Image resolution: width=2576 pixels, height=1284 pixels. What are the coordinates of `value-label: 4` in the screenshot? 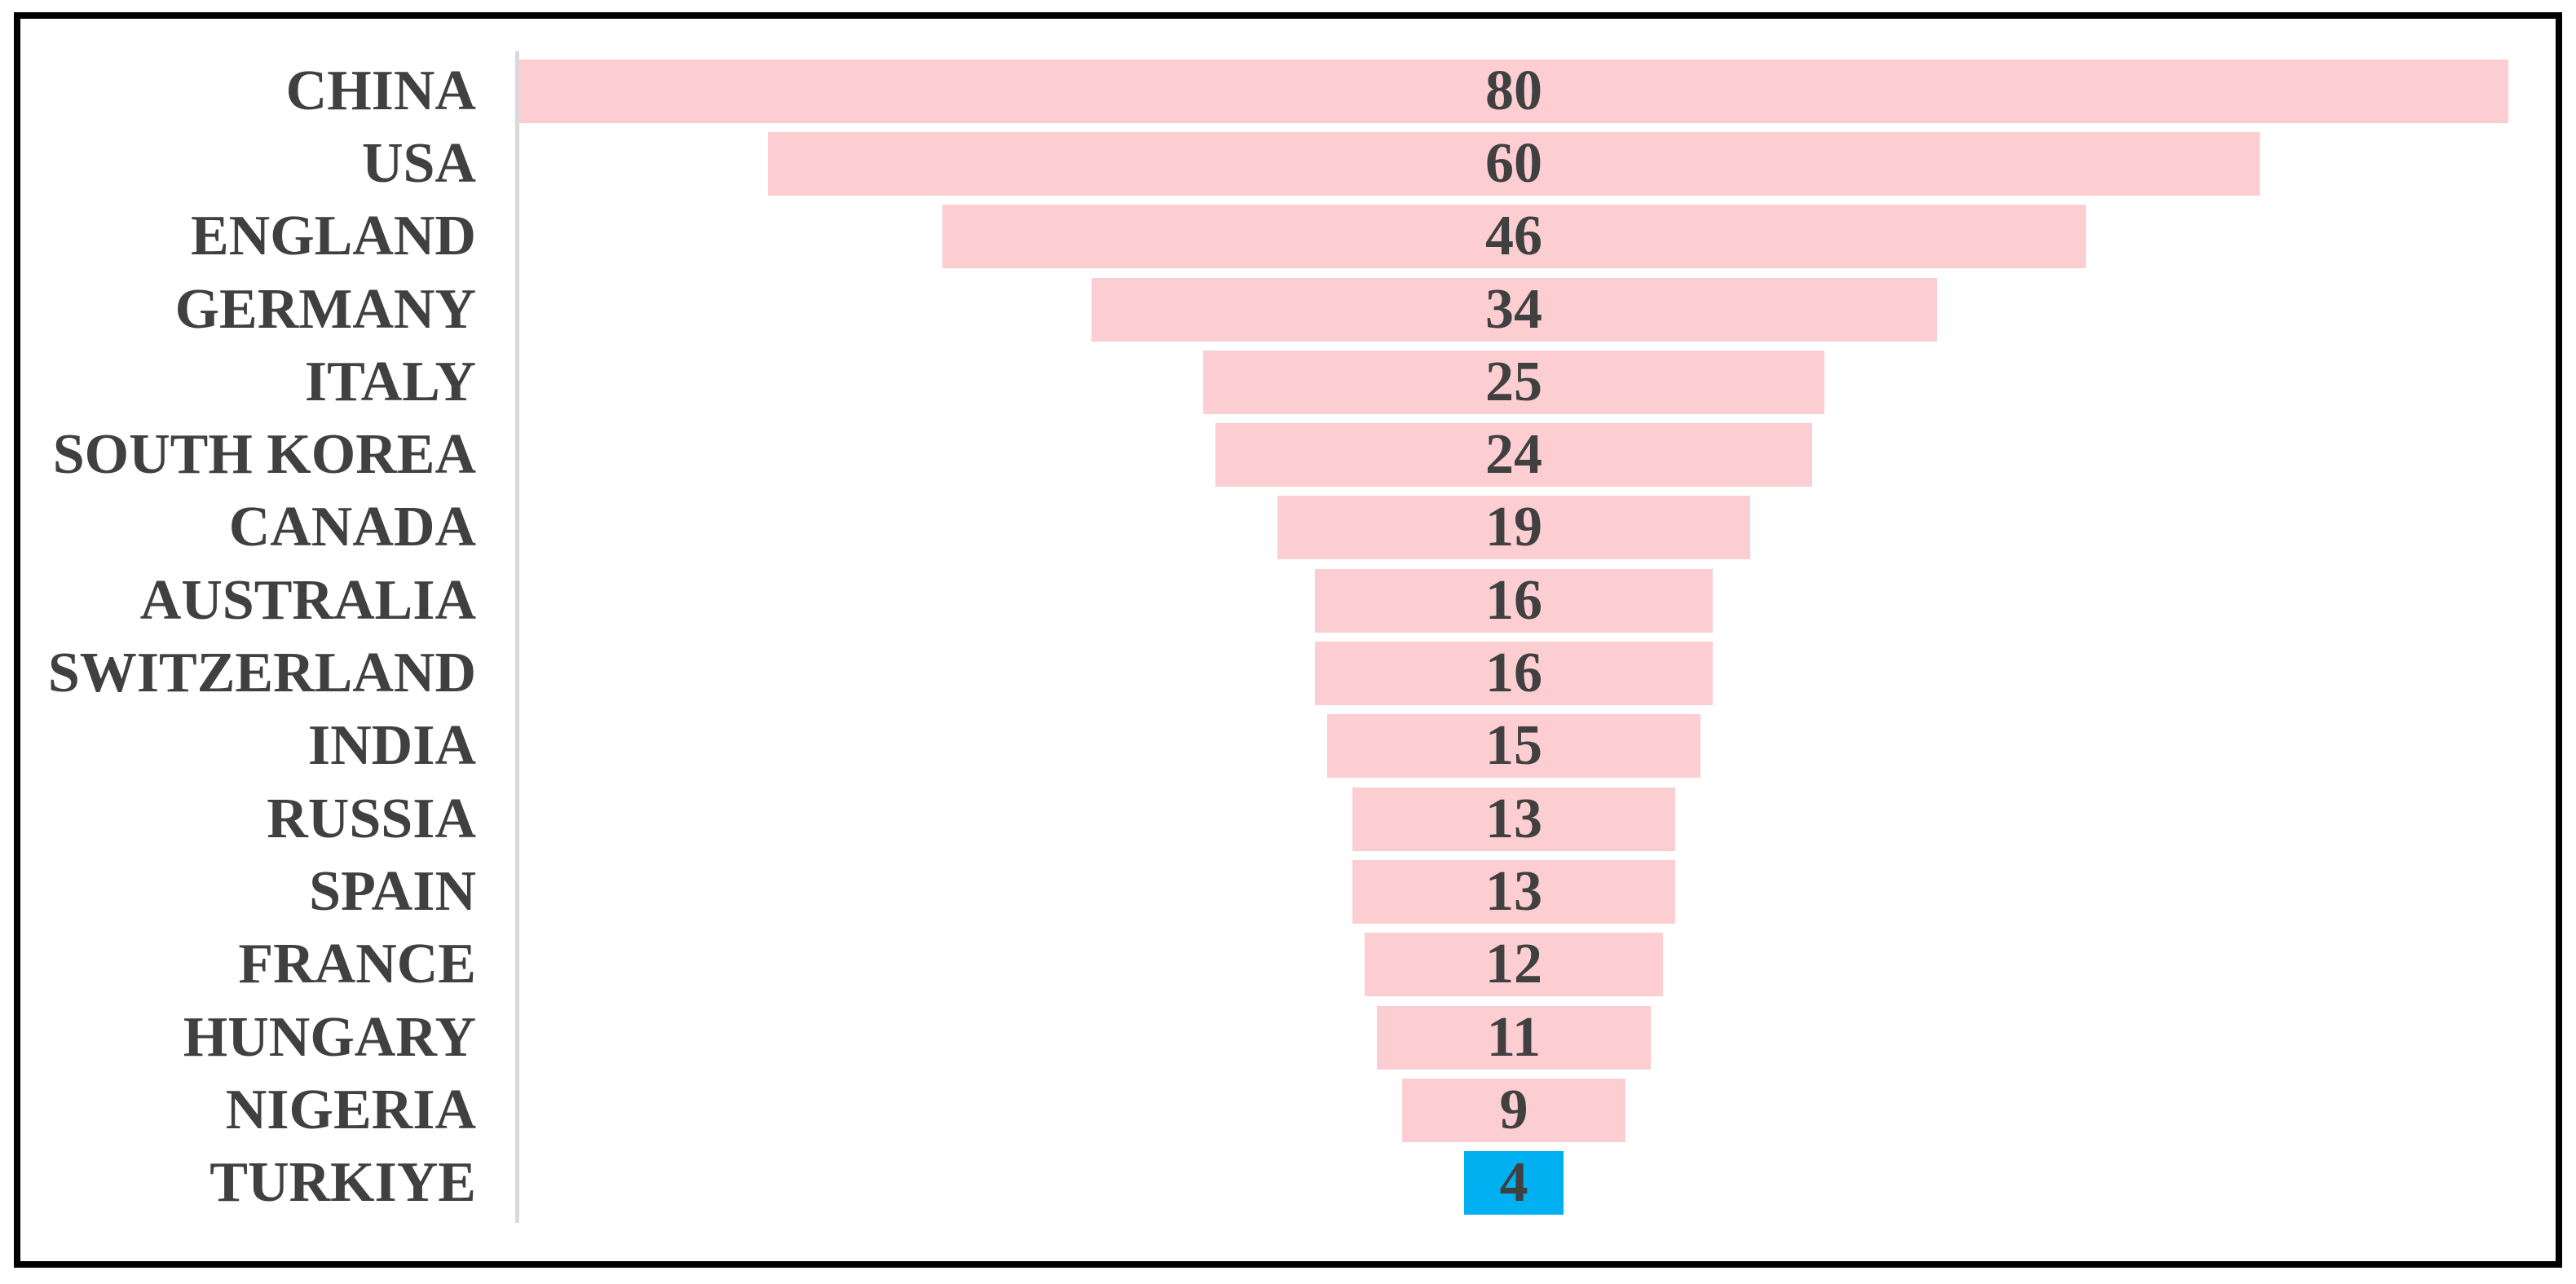 It's located at (1513, 1183).